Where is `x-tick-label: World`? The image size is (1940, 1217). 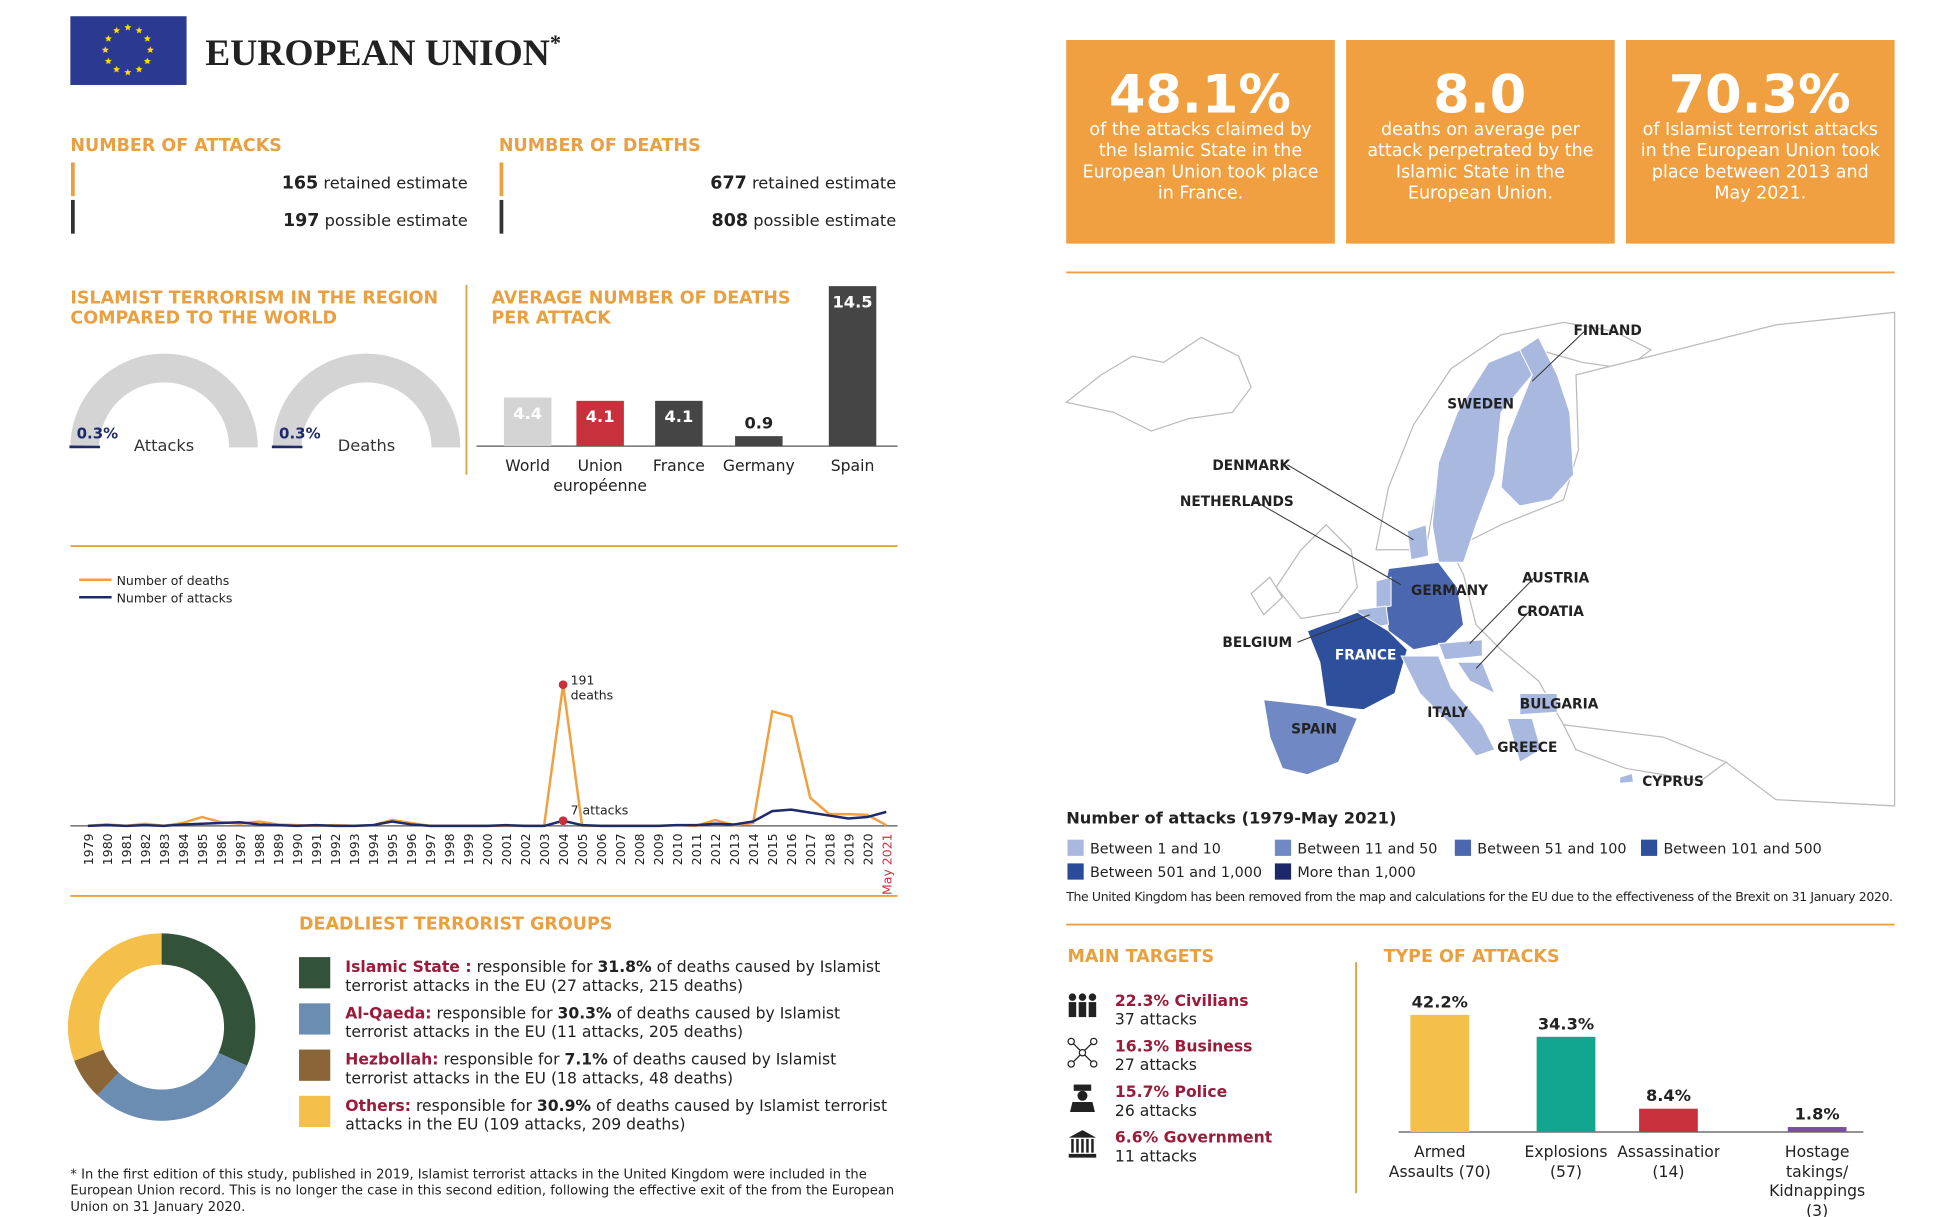
x-tick-label: World is located at coordinates (527, 465).